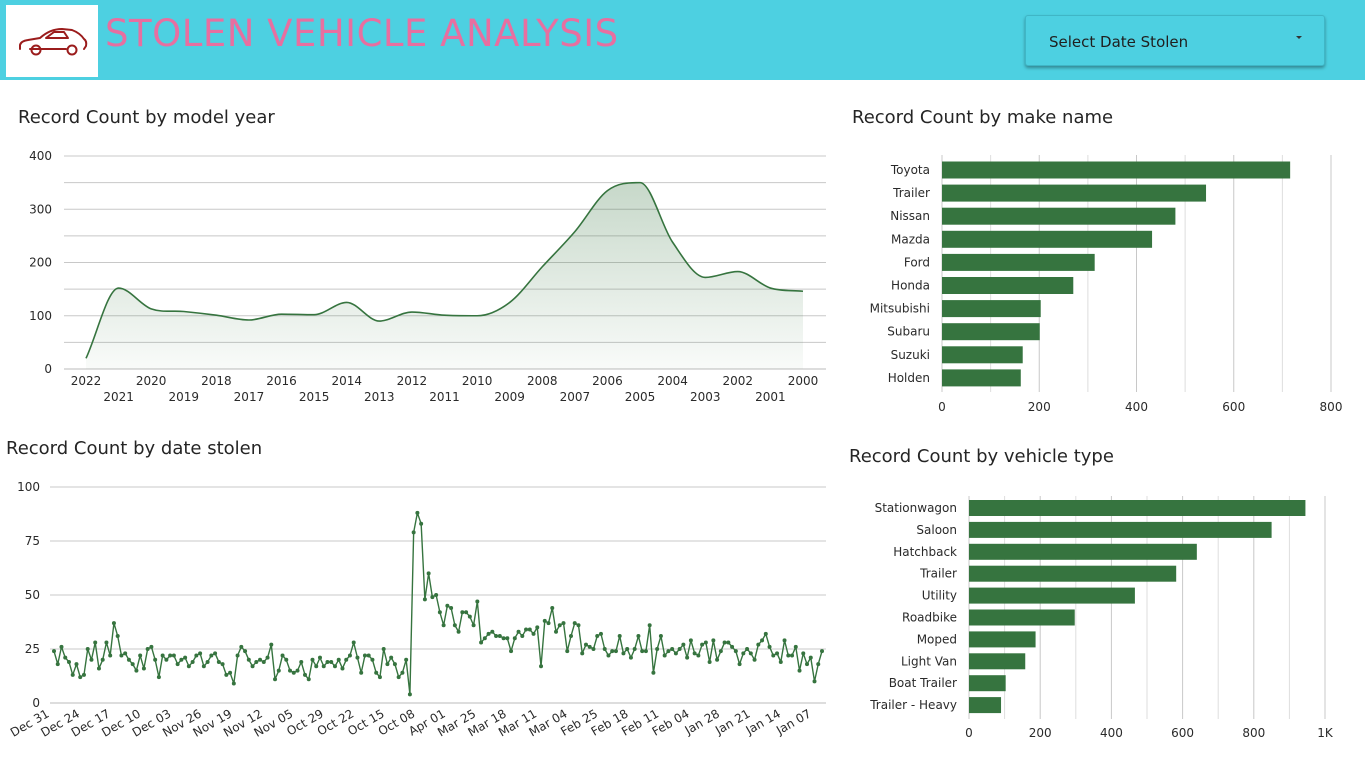  Describe the element at coordinates (134, 448) in the screenshot. I see `date-stolen-chart-title: Record Count by date stolen` at that location.